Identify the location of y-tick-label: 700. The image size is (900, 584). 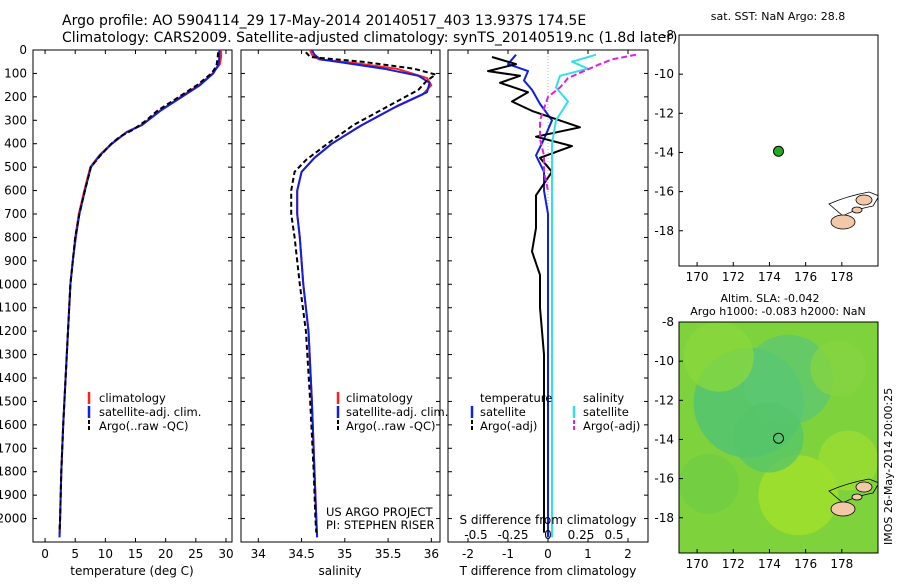
(15, 214).